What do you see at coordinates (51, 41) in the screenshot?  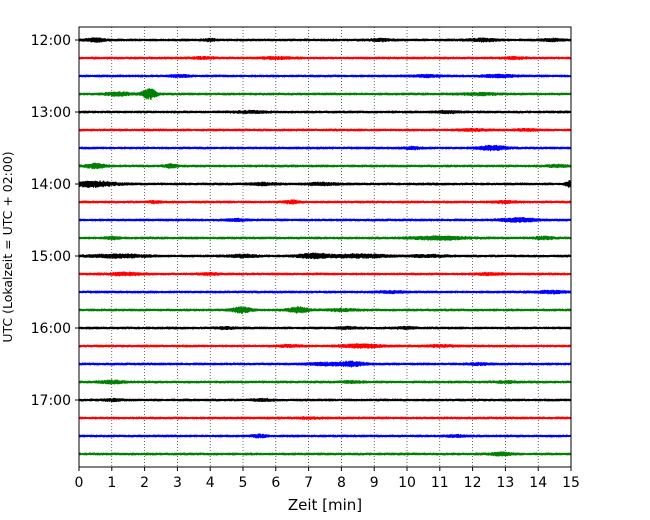 I see `y-tick-label: 12:00` at bounding box center [51, 41].